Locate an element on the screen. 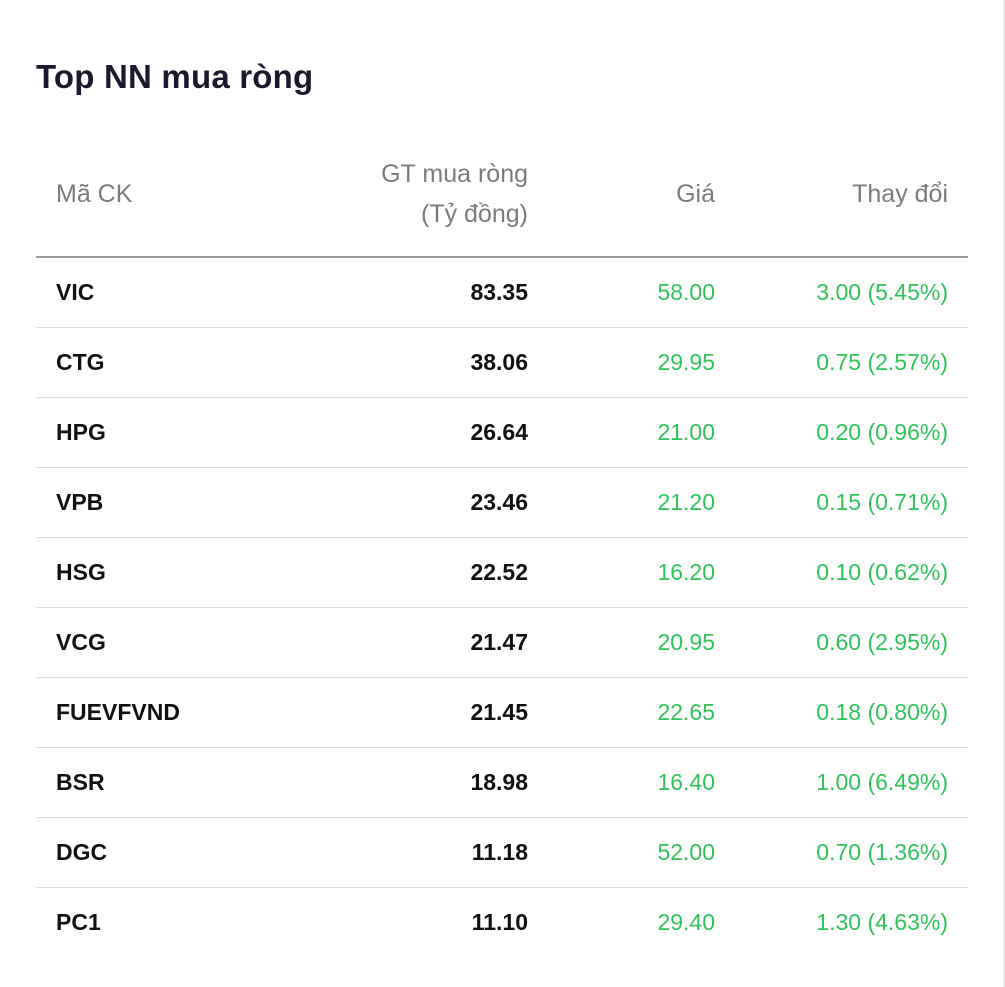 Image resolution: width=1005 pixels, height=987 pixels. change-cell: 0.18 (0.80%) is located at coordinates (882, 712).